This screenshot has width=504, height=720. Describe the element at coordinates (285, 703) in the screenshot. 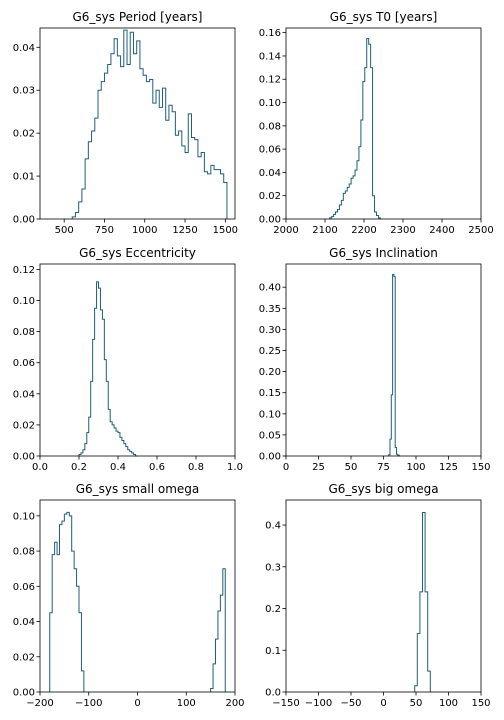

I see `x-tick-label: −150` at that location.